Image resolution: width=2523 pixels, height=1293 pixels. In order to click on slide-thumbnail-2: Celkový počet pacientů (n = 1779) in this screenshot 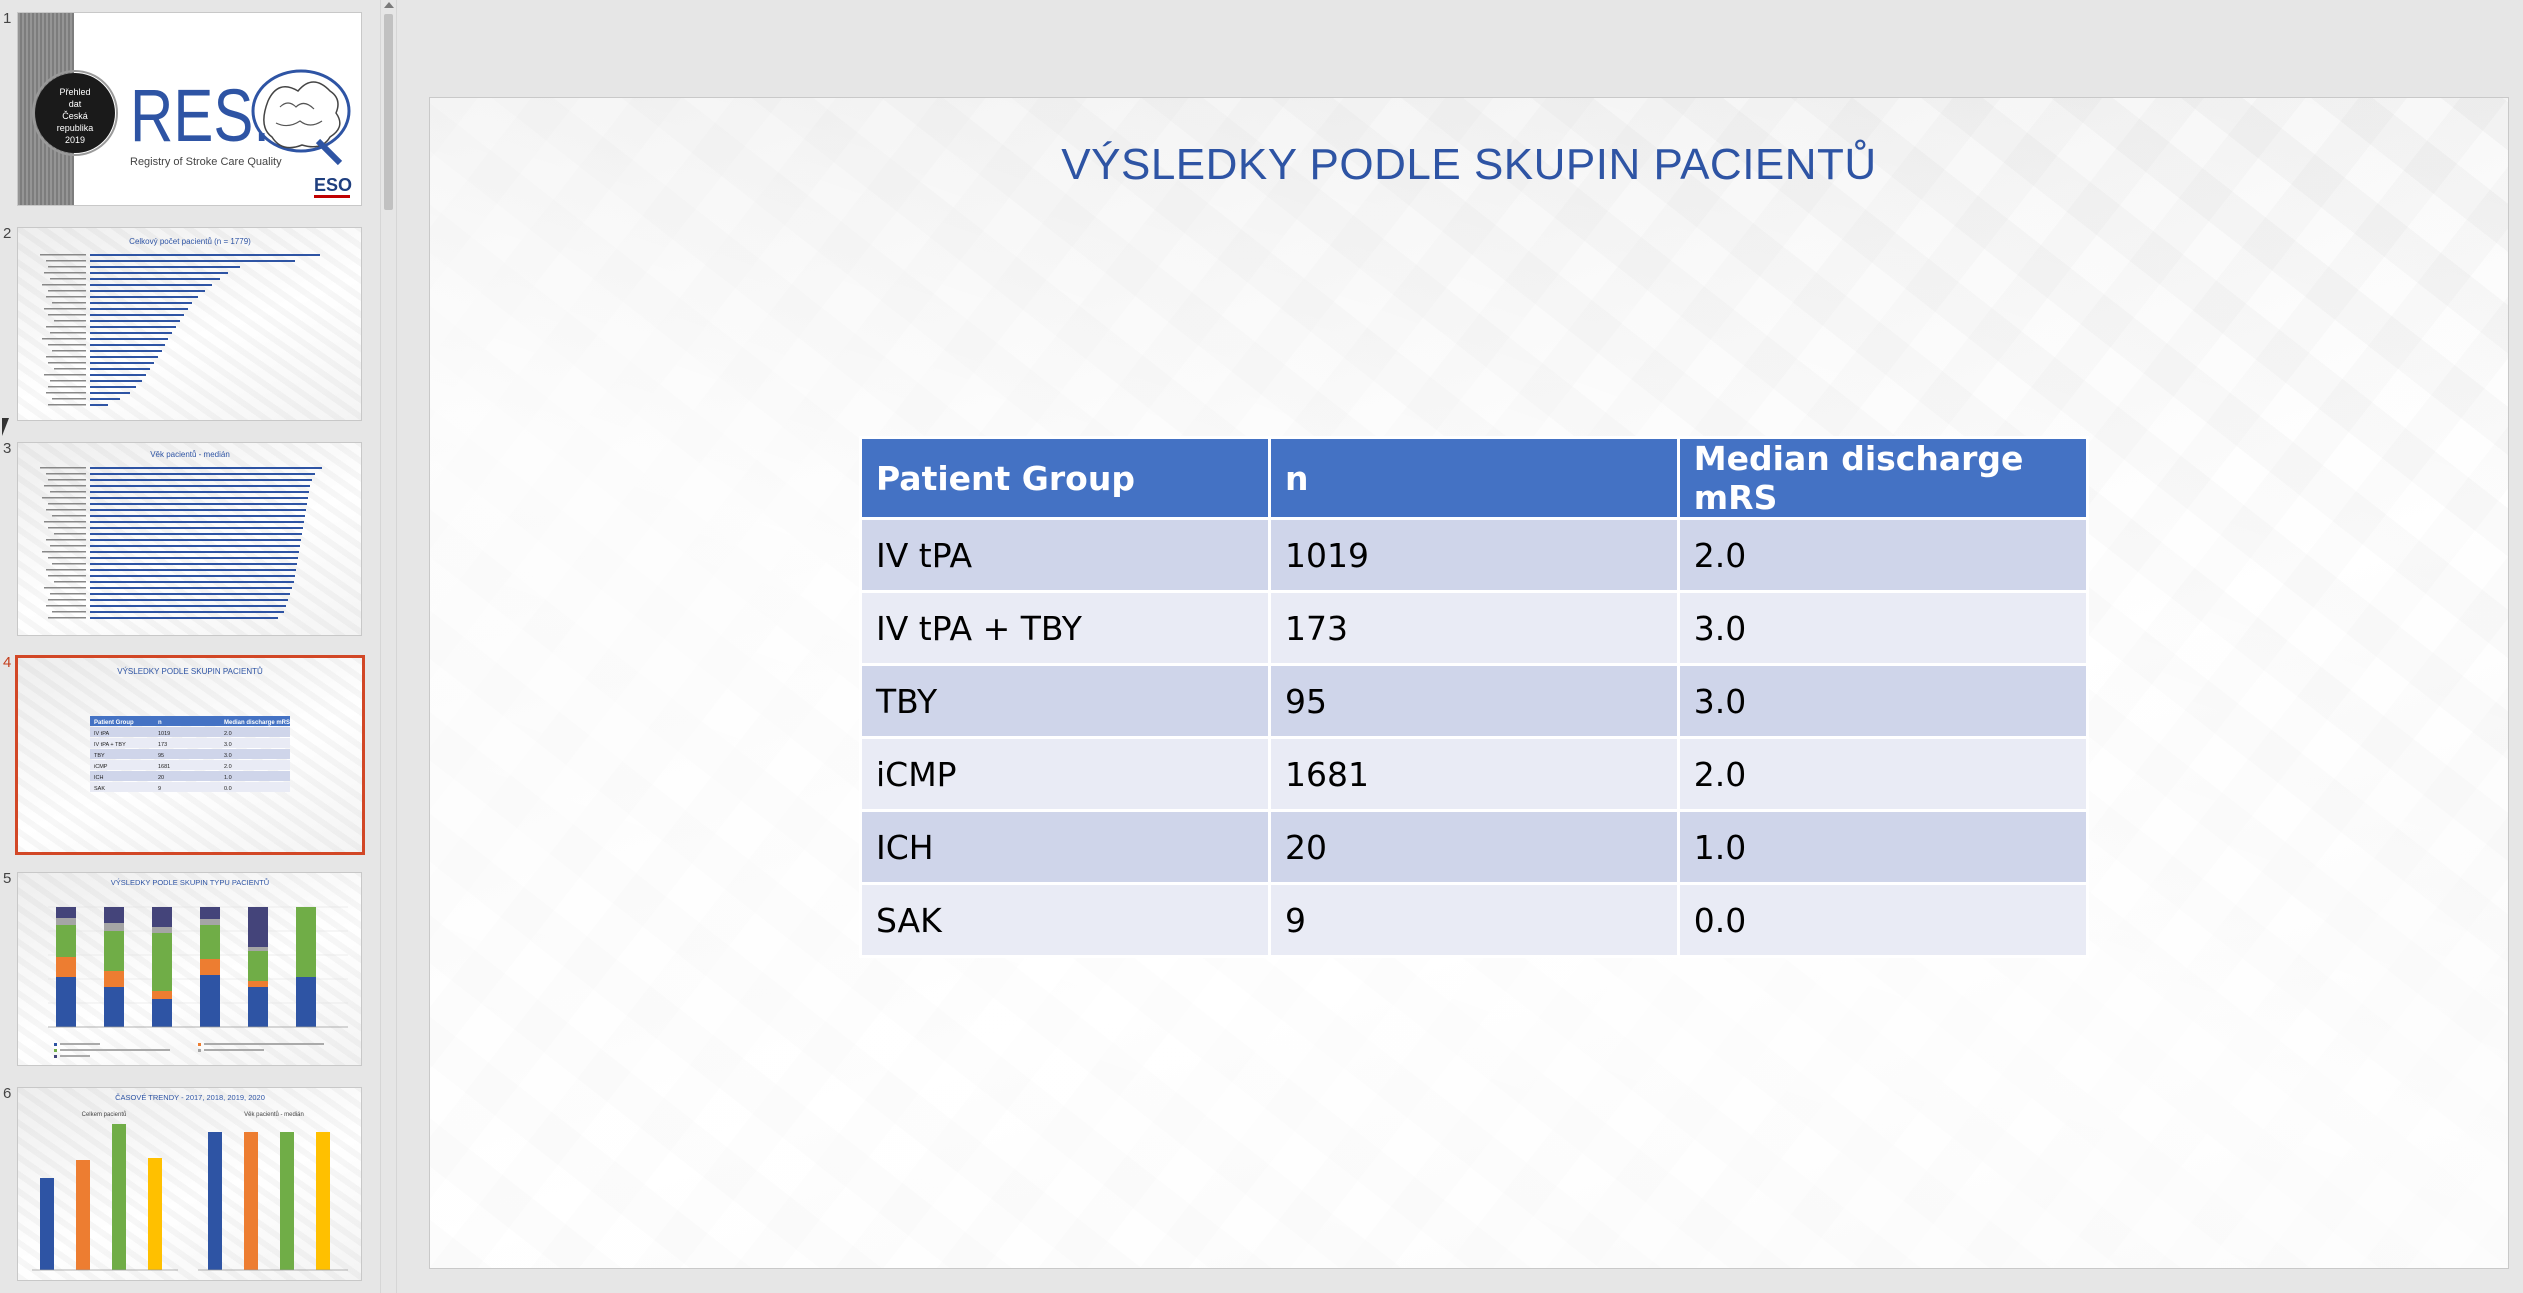, I will do `click(189, 324)`.